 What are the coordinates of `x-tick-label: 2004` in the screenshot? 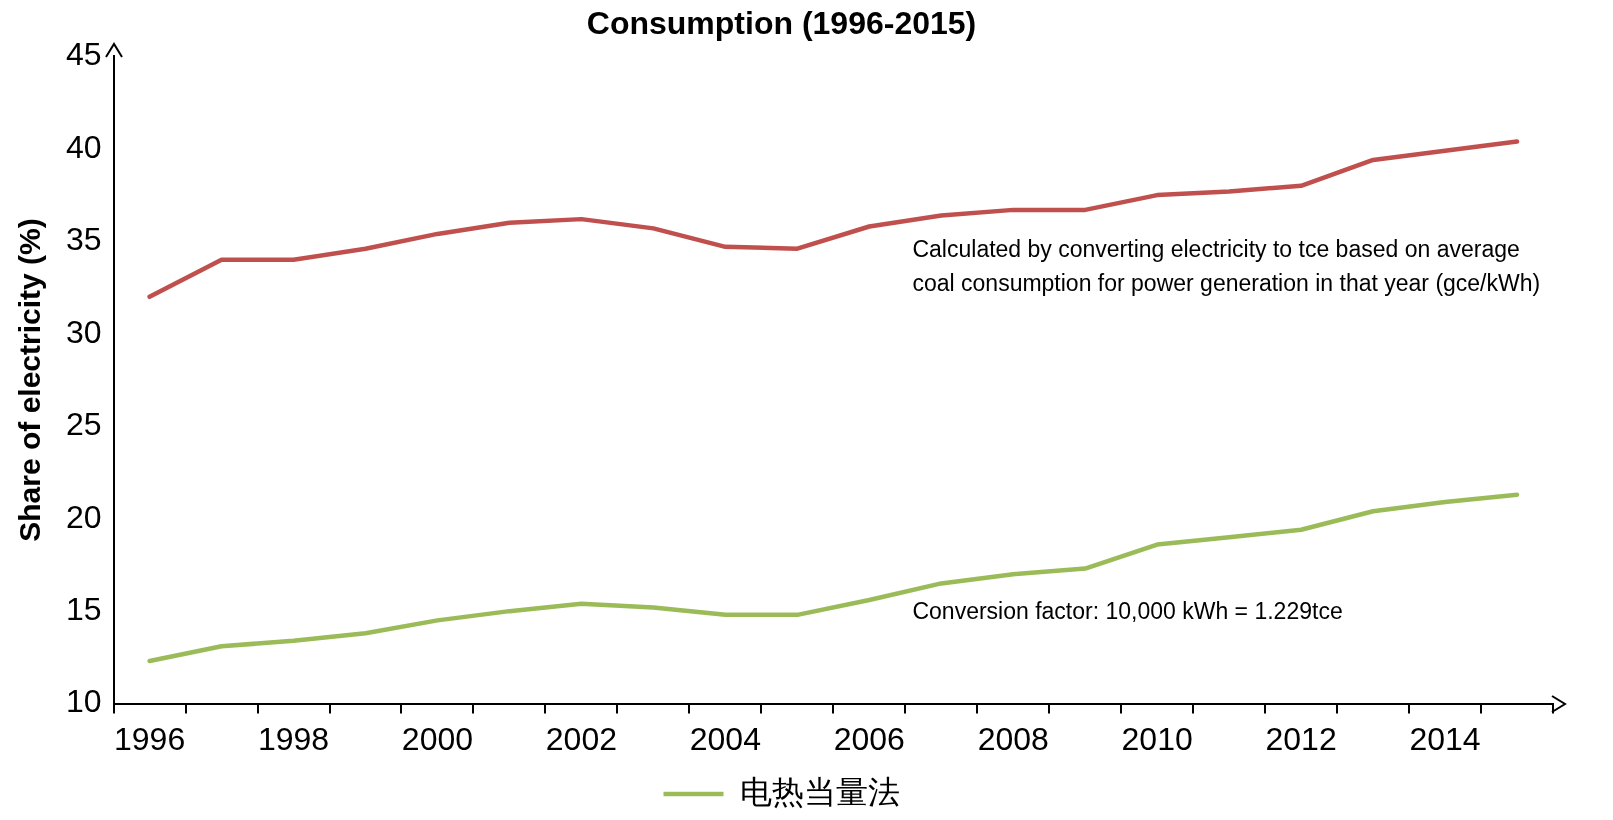 It's located at (725, 738).